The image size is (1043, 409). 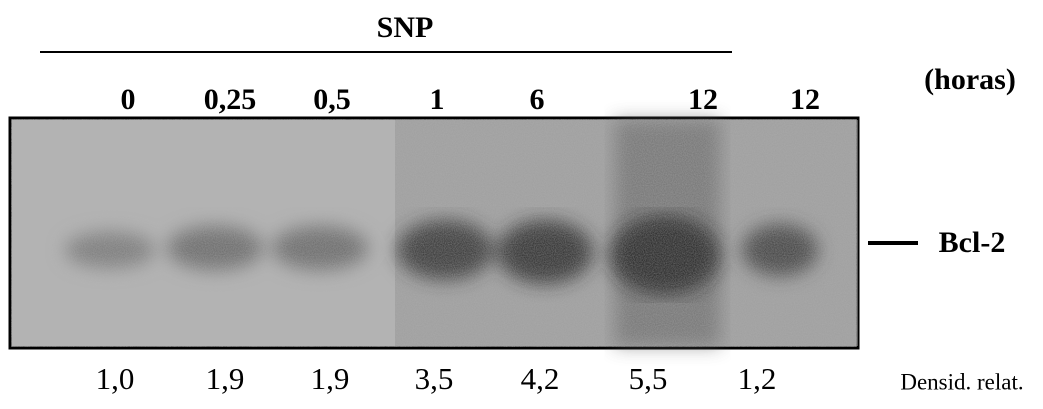 I want to click on density-value: 3,5, so click(x=434, y=378).